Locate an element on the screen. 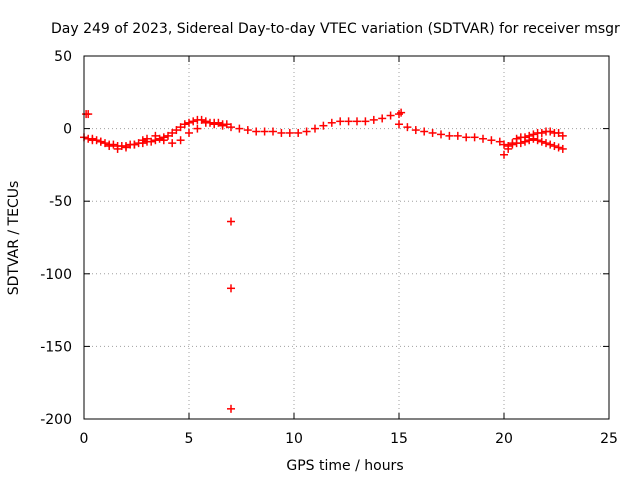 The height and width of the screenshot is (480, 640). y-axis-label: SDTVAR / TECUs is located at coordinates (14, 238).